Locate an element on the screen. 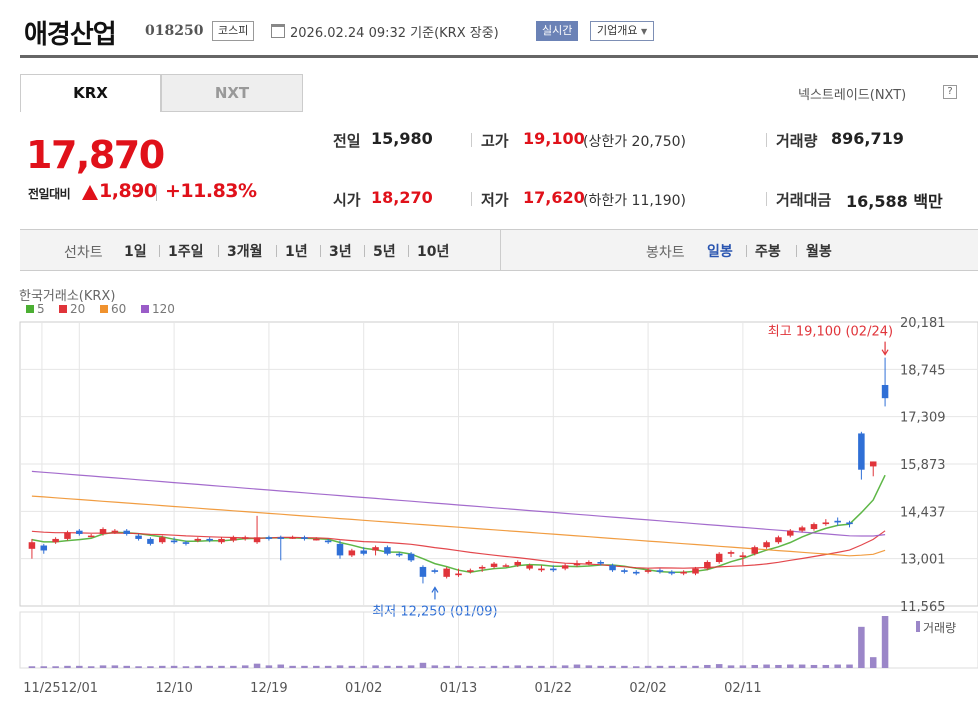 This screenshot has height=712, width=978. upper-limit: (상한가 20,750) is located at coordinates (635, 142).